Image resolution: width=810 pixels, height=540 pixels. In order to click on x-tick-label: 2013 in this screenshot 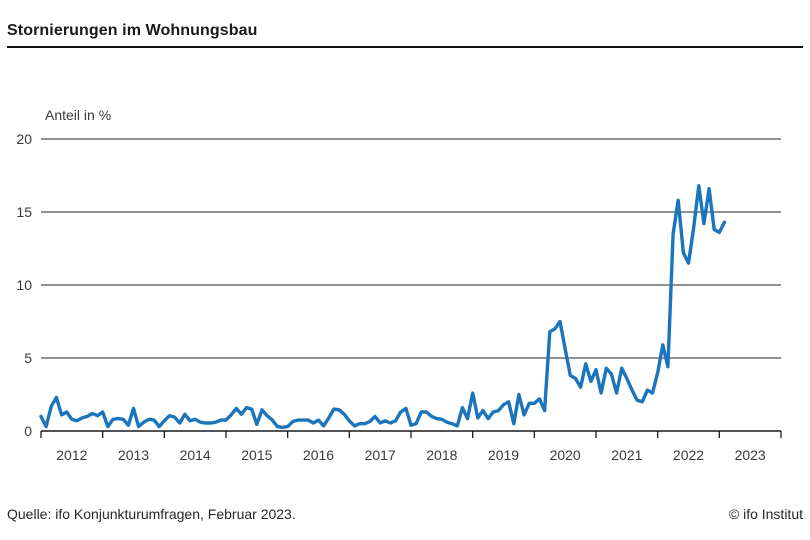, I will do `click(133, 455)`.